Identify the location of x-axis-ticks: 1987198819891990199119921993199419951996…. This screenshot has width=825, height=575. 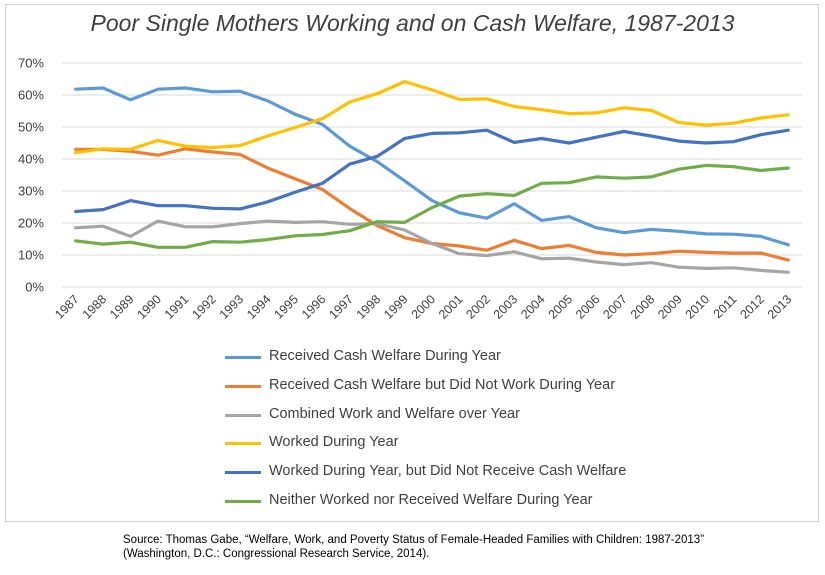
(423, 307).